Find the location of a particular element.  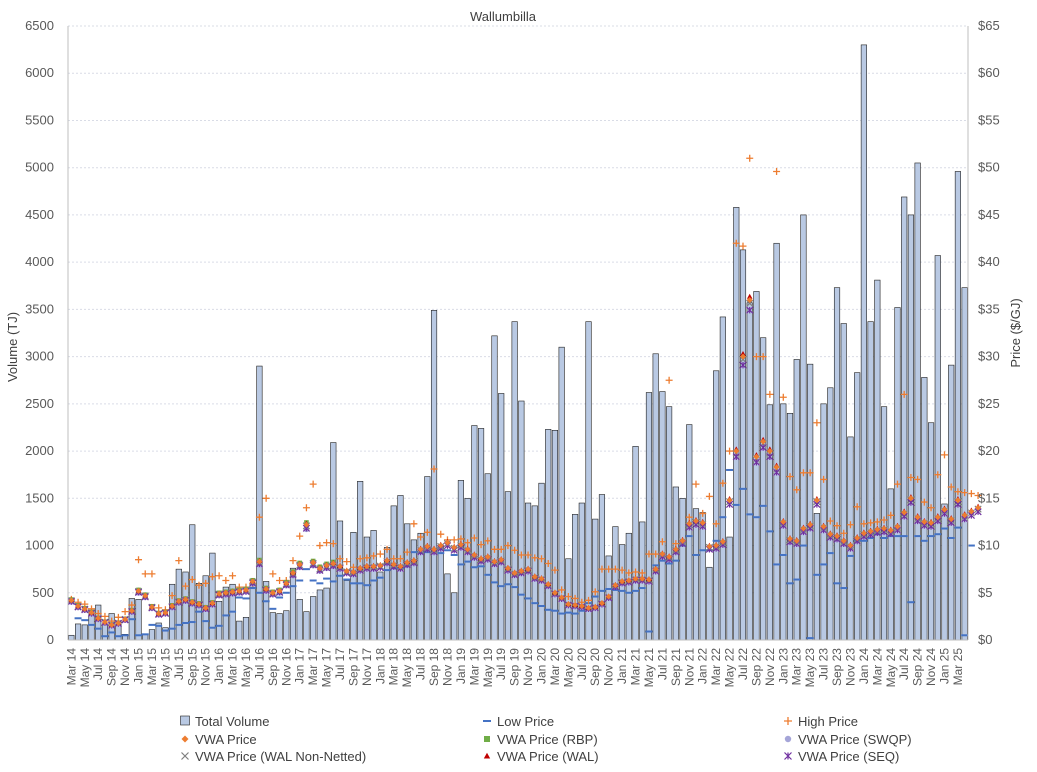

x-tick-label: Jul 15 is located at coordinates (179, 664).